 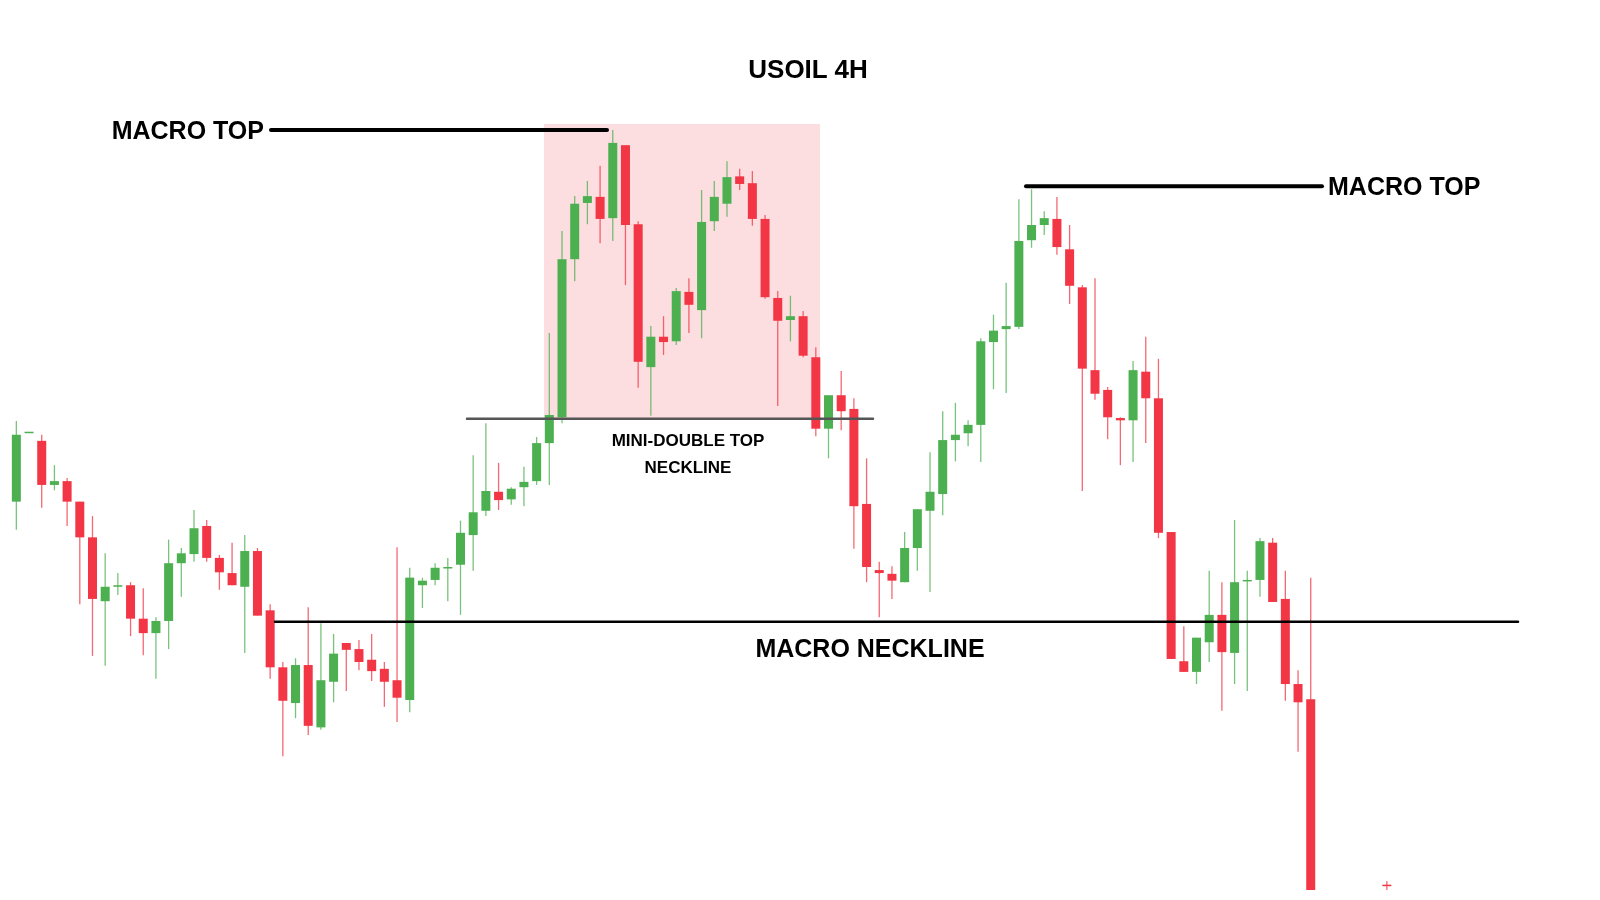 What do you see at coordinates (688, 453) in the screenshot?
I see `ref-line-label: MINI-DOUBLE TOP NECKLINE` at bounding box center [688, 453].